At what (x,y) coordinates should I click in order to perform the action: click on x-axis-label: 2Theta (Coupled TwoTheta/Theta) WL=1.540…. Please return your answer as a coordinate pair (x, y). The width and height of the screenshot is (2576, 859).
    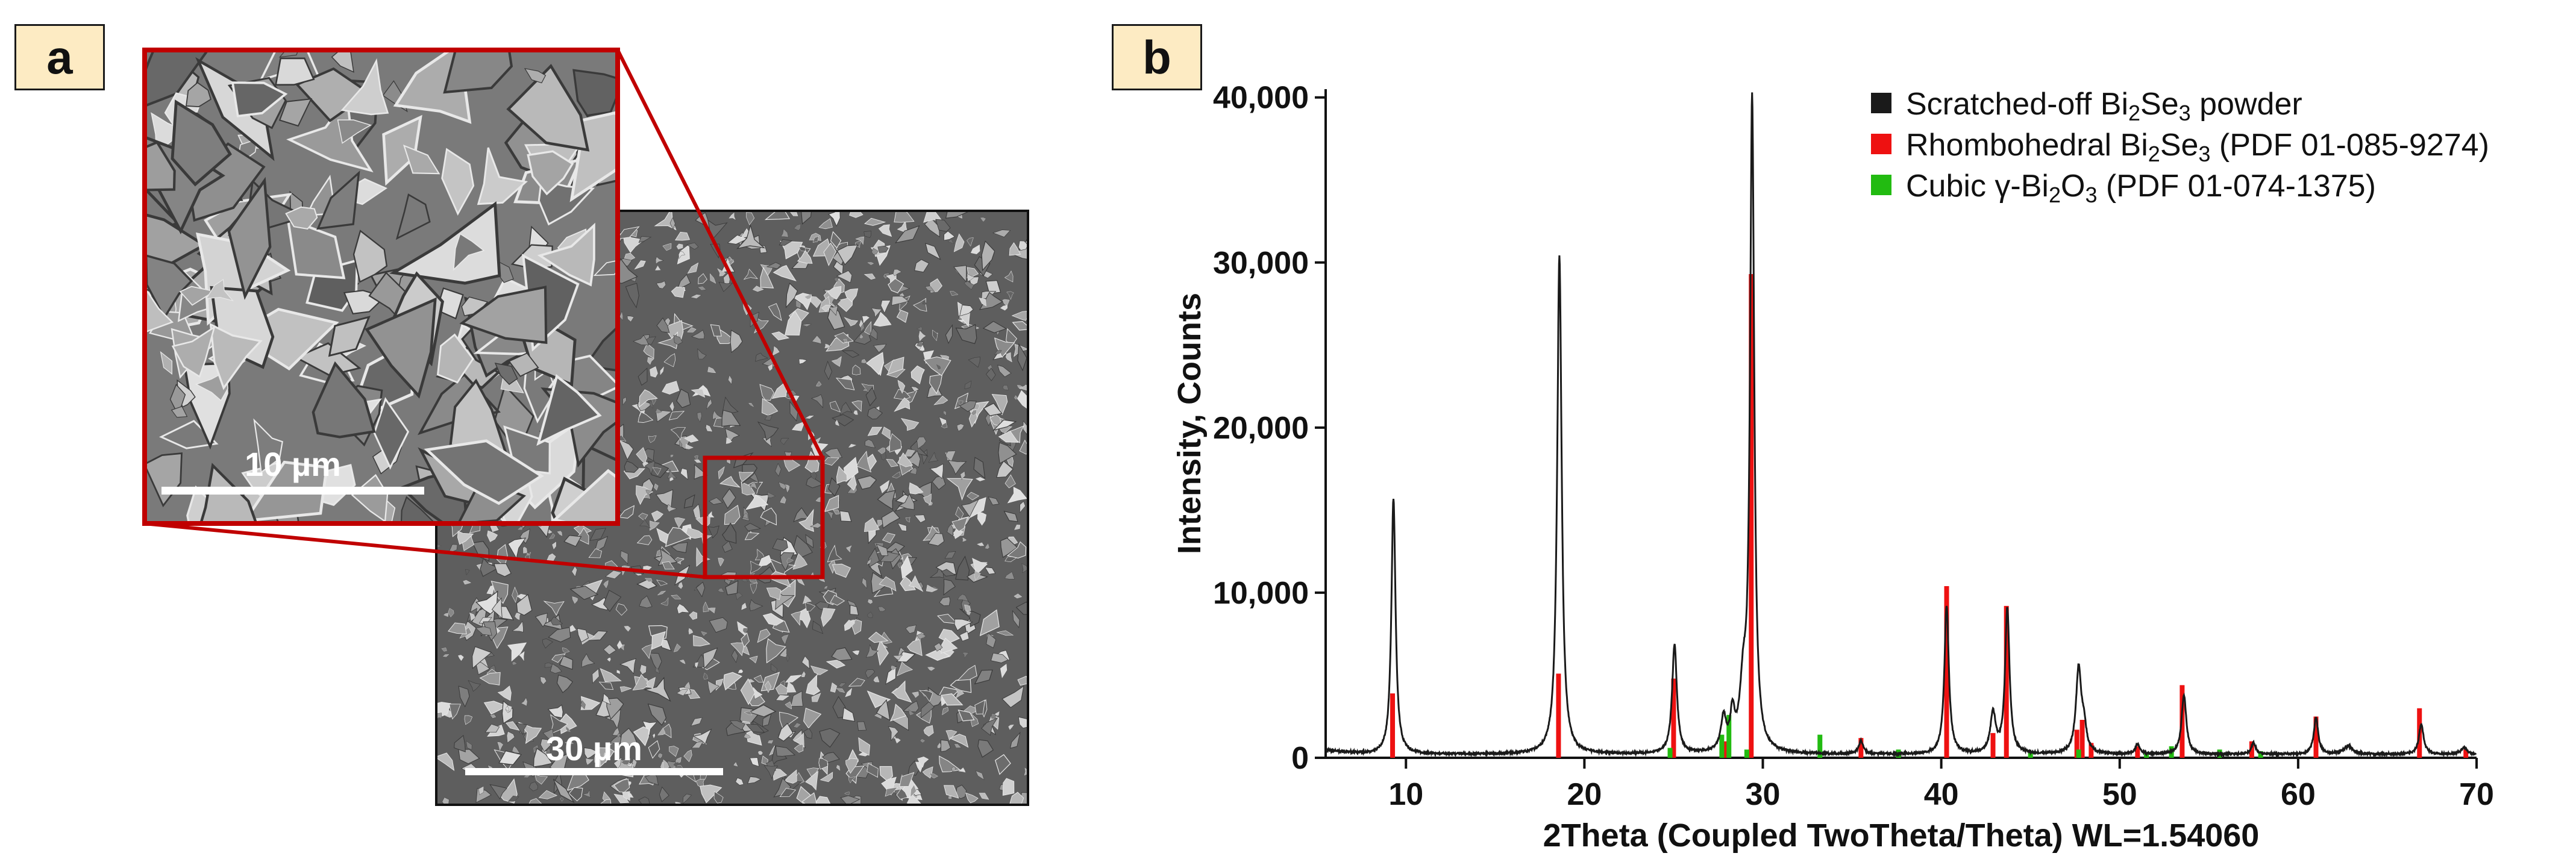
    Looking at the image, I should click on (1901, 835).